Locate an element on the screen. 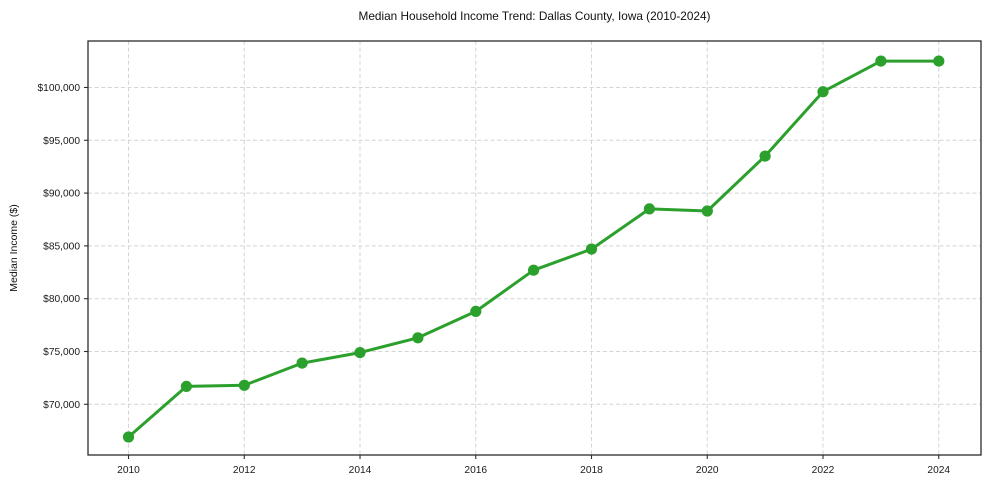 The image size is (989, 490). x-tick-label: 2010 is located at coordinates (128, 470).